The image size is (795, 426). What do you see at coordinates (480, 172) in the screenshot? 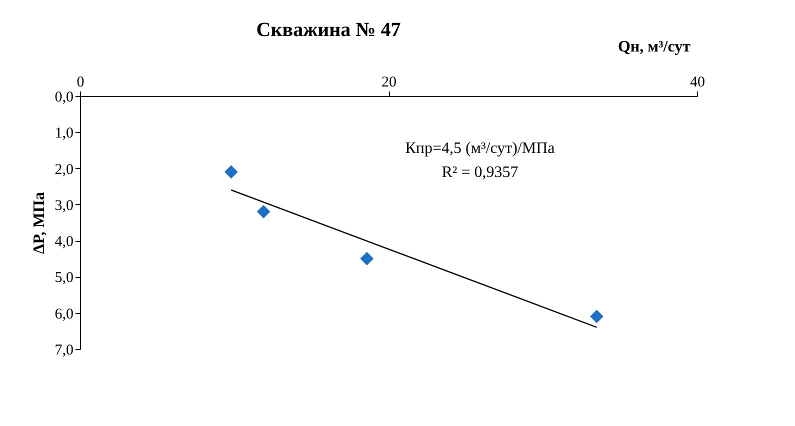
I see `annotation: R² = 0,9357` at bounding box center [480, 172].